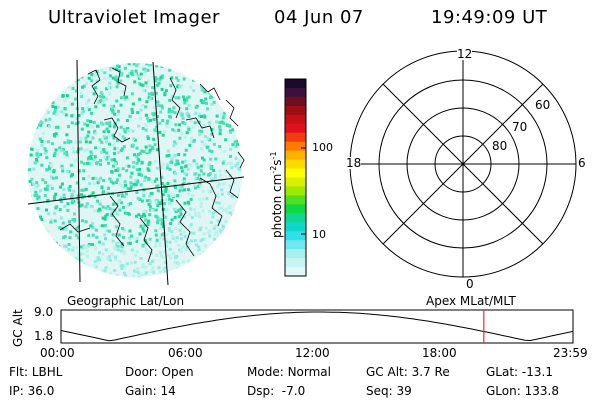  I want to click on mlat-label-70: 70, so click(520, 127).